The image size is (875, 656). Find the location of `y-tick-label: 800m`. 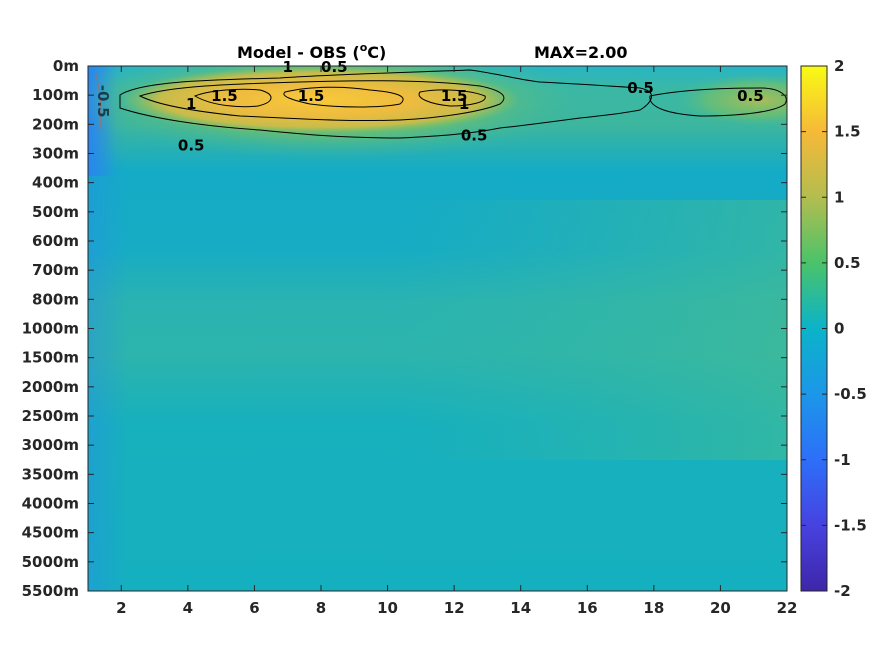

y-tick-label: 800m is located at coordinates (55, 299).